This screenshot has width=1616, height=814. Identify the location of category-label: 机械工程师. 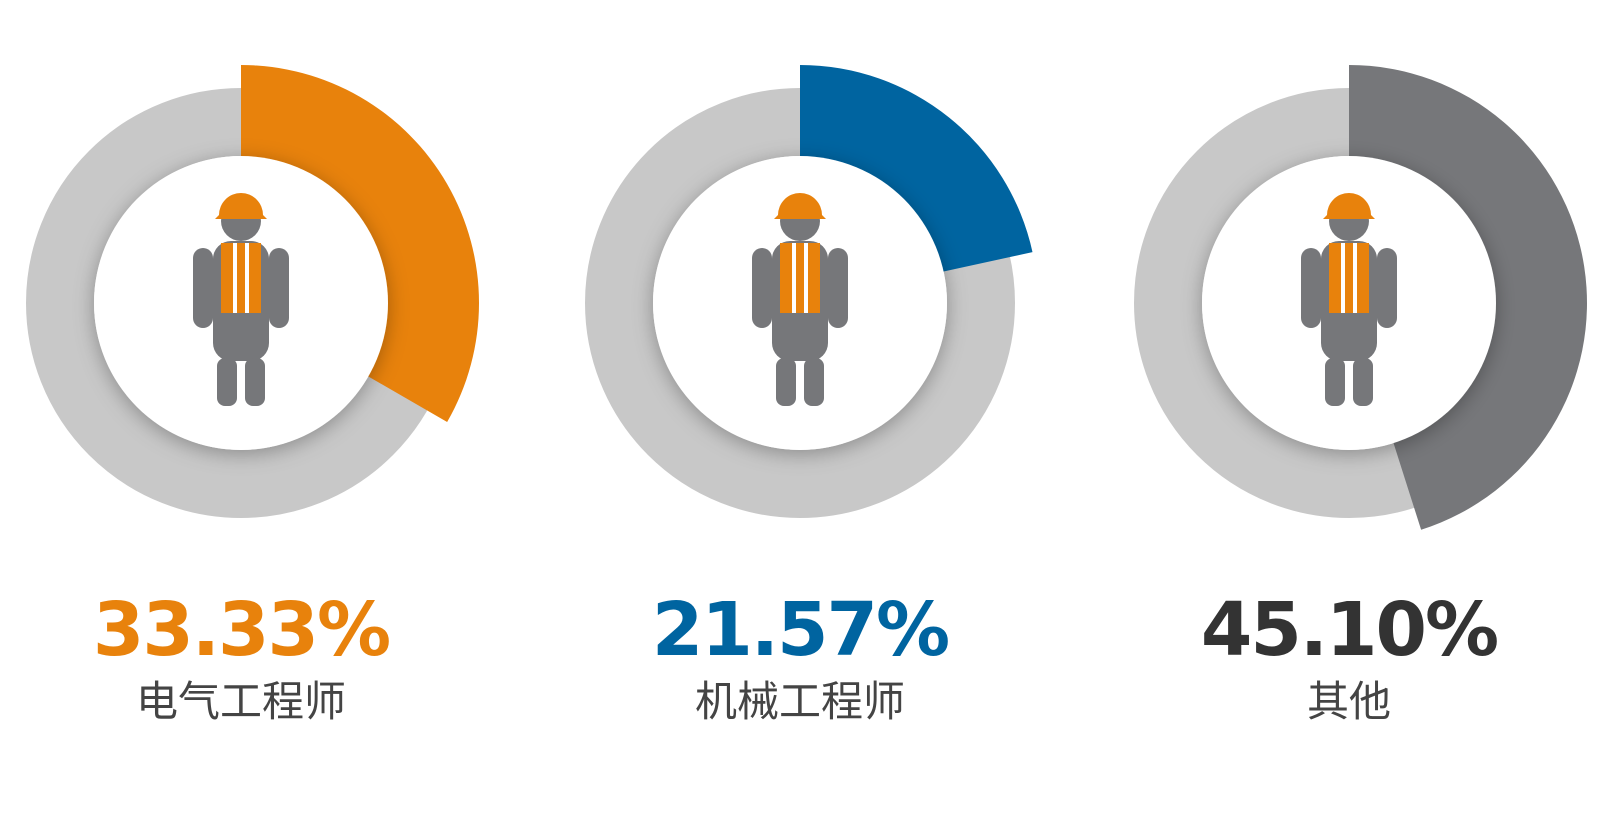
(800, 701).